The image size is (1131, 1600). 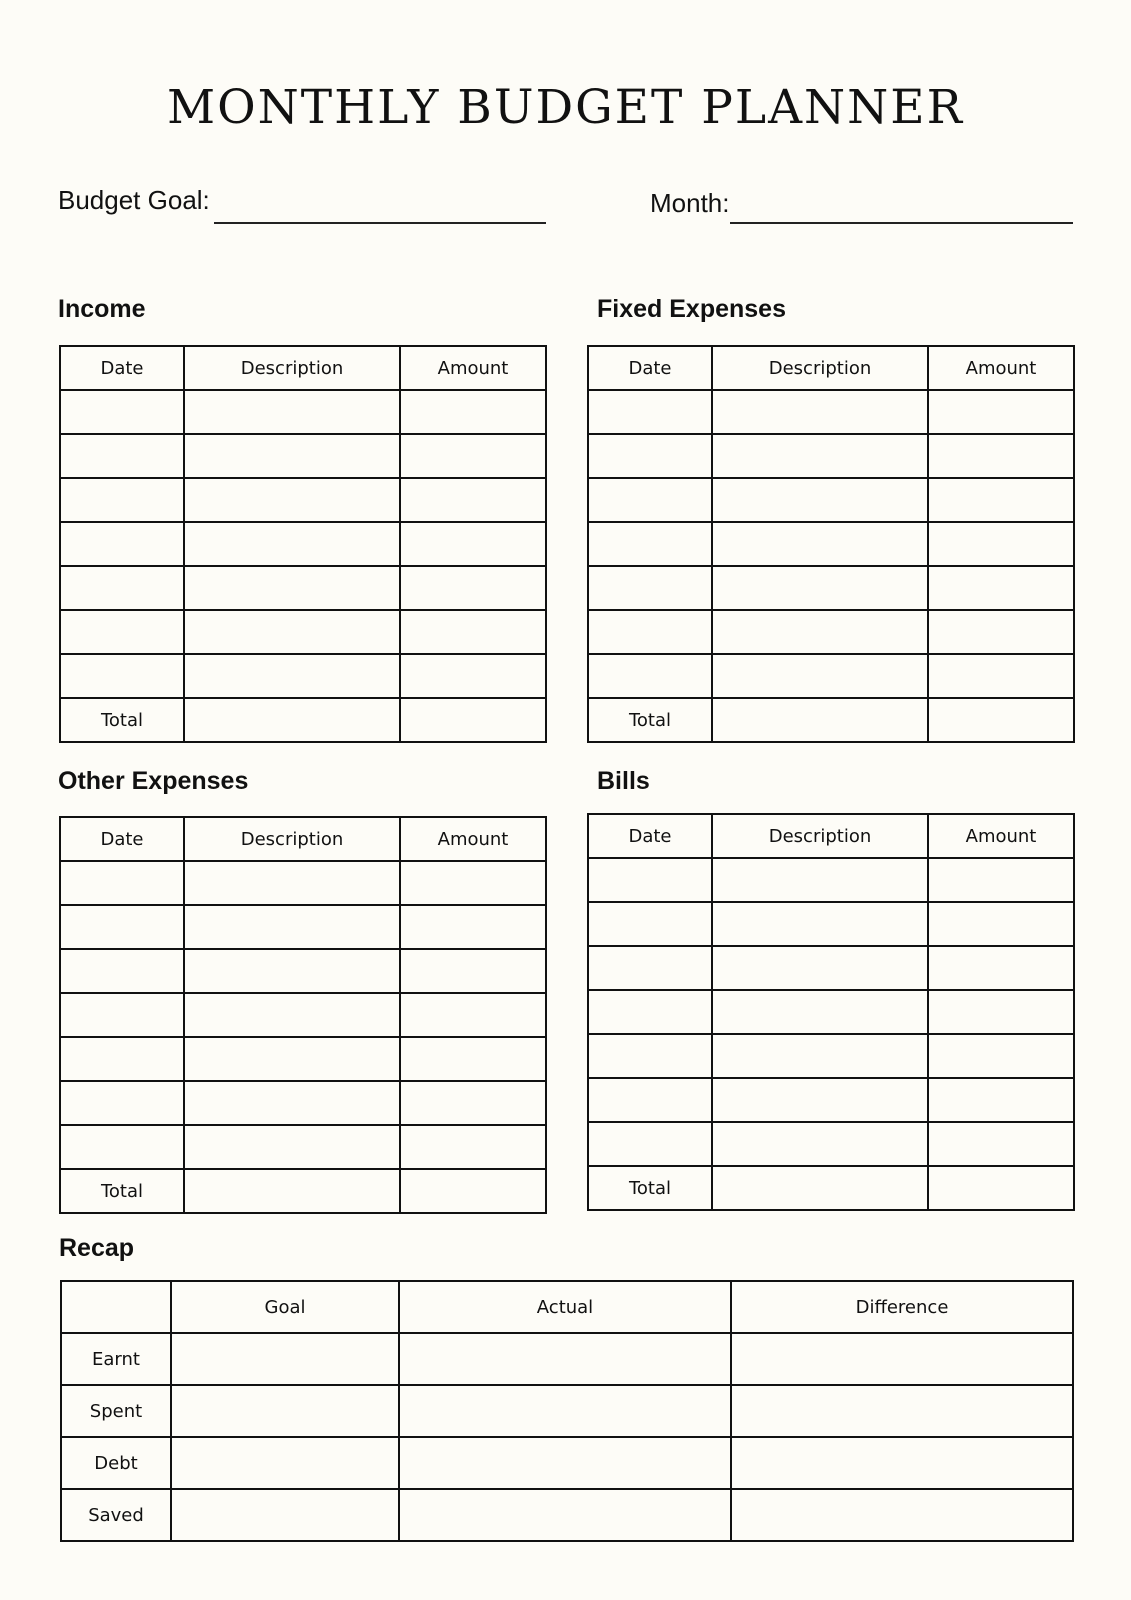 I want to click on month-field, so click(x=901, y=223).